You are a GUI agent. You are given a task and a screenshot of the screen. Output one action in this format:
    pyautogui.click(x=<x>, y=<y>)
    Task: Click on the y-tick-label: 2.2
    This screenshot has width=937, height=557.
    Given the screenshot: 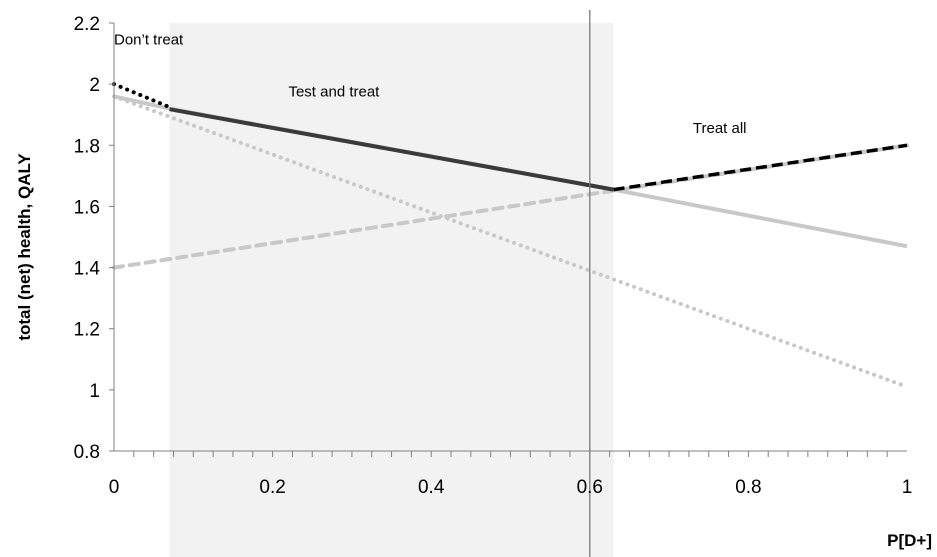 What is the action you would take?
    pyautogui.click(x=87, y=24)
    